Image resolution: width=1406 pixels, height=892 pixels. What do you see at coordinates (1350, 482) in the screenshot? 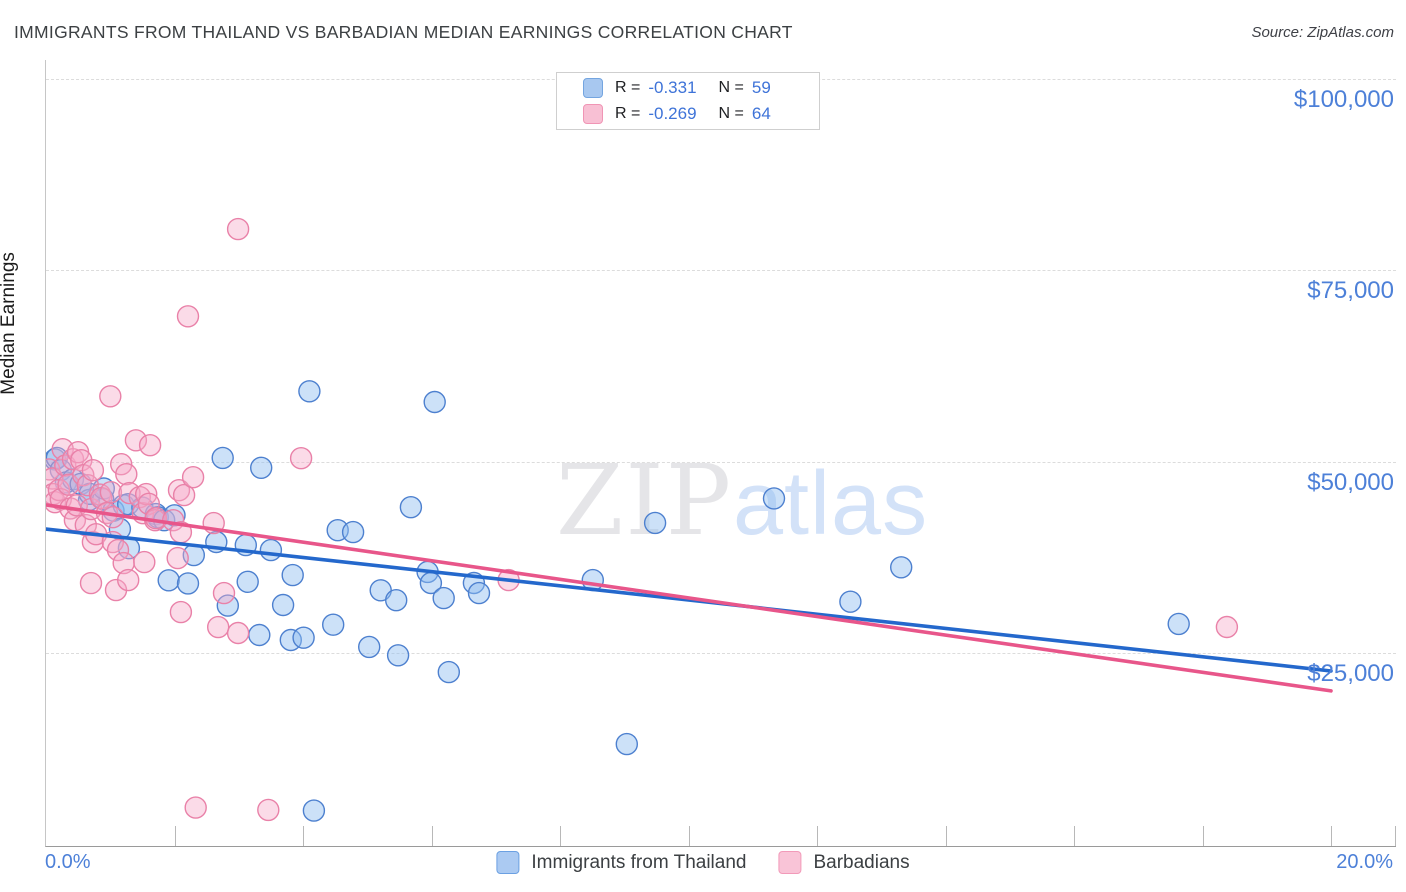
I see `y-tick-label-50000: $50,000` at bounding box center [1350, 482].